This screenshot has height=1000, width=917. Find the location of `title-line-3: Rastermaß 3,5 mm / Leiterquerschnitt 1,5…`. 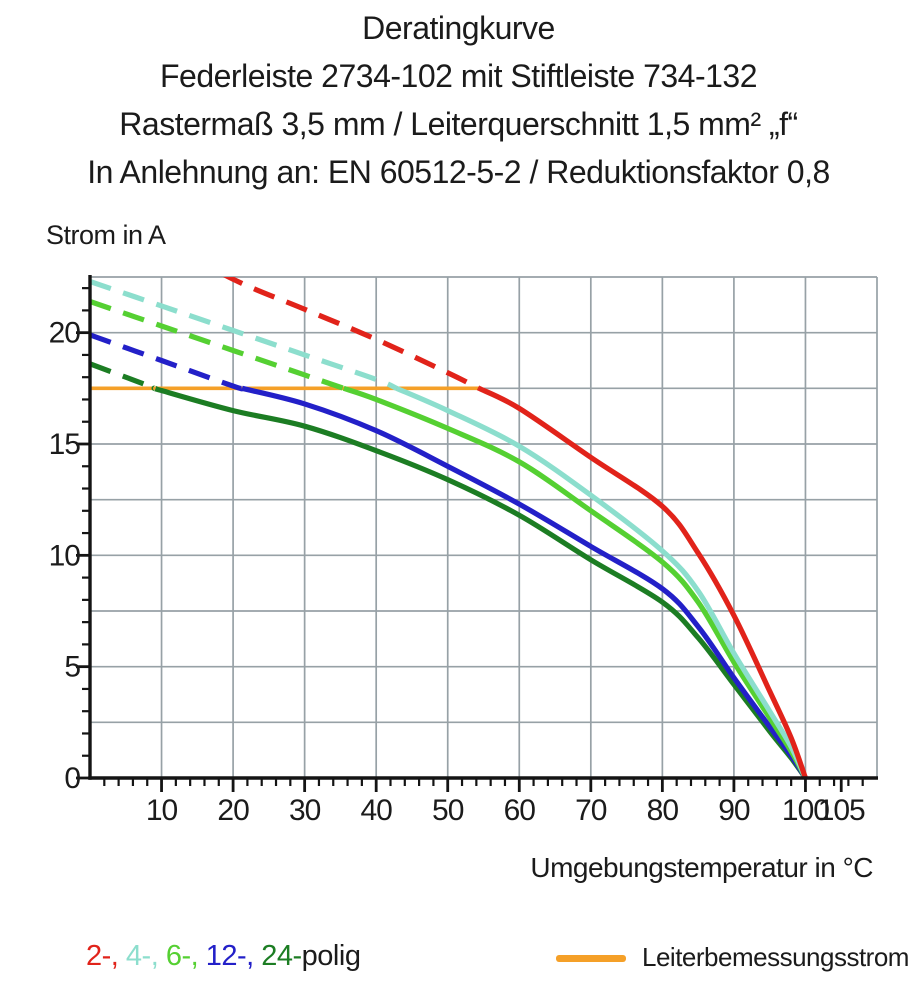

title-line-3: Rastermaß 3,5 mm / Leiterquerschnitt 1,5… is located at coordinates (458, 124).